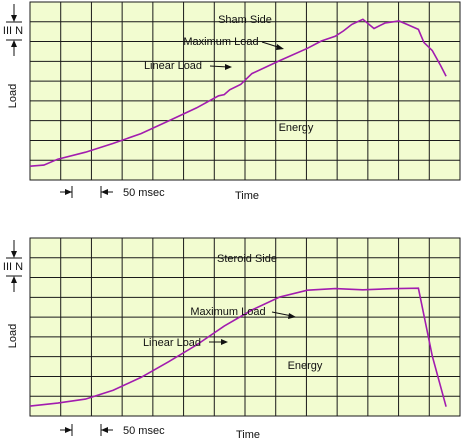 This screenshot has width=466, height=441. I want to click on panel-label: Steroid Side, so click(247, 259).